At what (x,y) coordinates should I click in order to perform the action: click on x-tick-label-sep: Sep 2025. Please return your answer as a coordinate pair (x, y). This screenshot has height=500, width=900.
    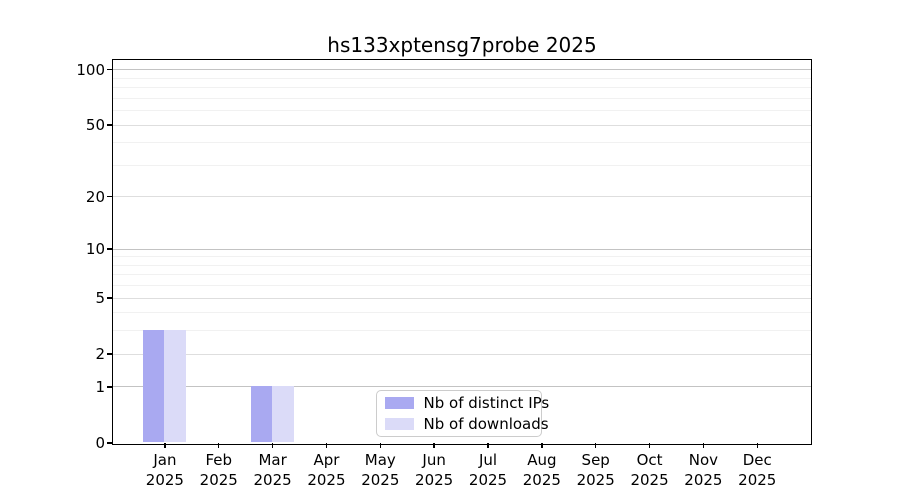
    Looking at the image, I should click on (596, 470).